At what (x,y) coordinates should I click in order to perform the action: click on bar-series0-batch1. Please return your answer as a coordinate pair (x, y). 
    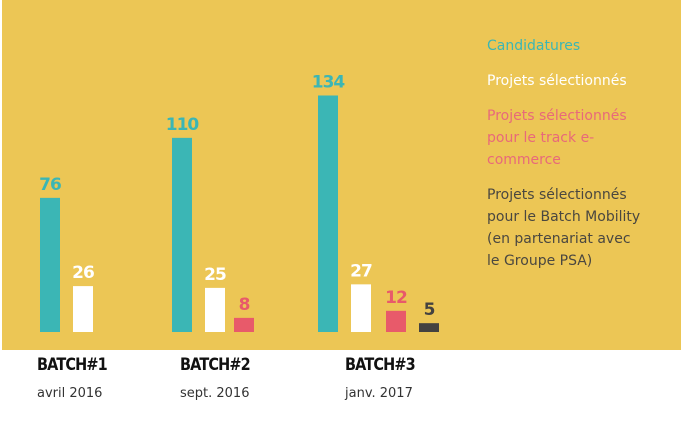
    Looking at the image, I should click on (50, 264).